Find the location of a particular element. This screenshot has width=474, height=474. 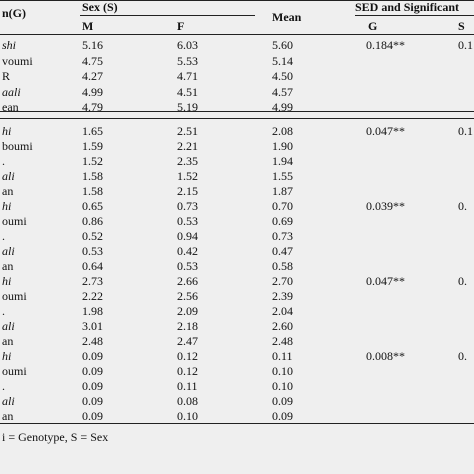

cell: 5.53 is located at coordinates (187, 60).